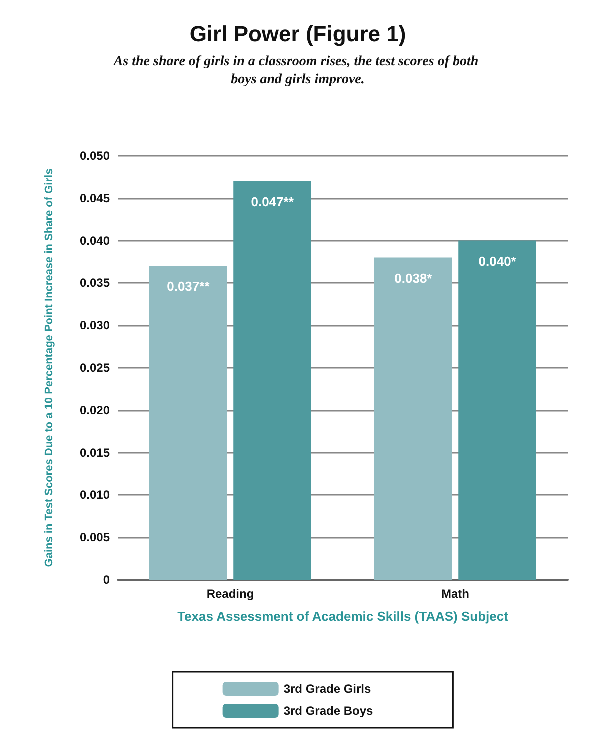 The height and width of the screenshot is (750, 598). What do you see at coordinates (95, 283) in the screenshot?
I see `y-tick-label: 0.035` at bounding box center [95, 283].